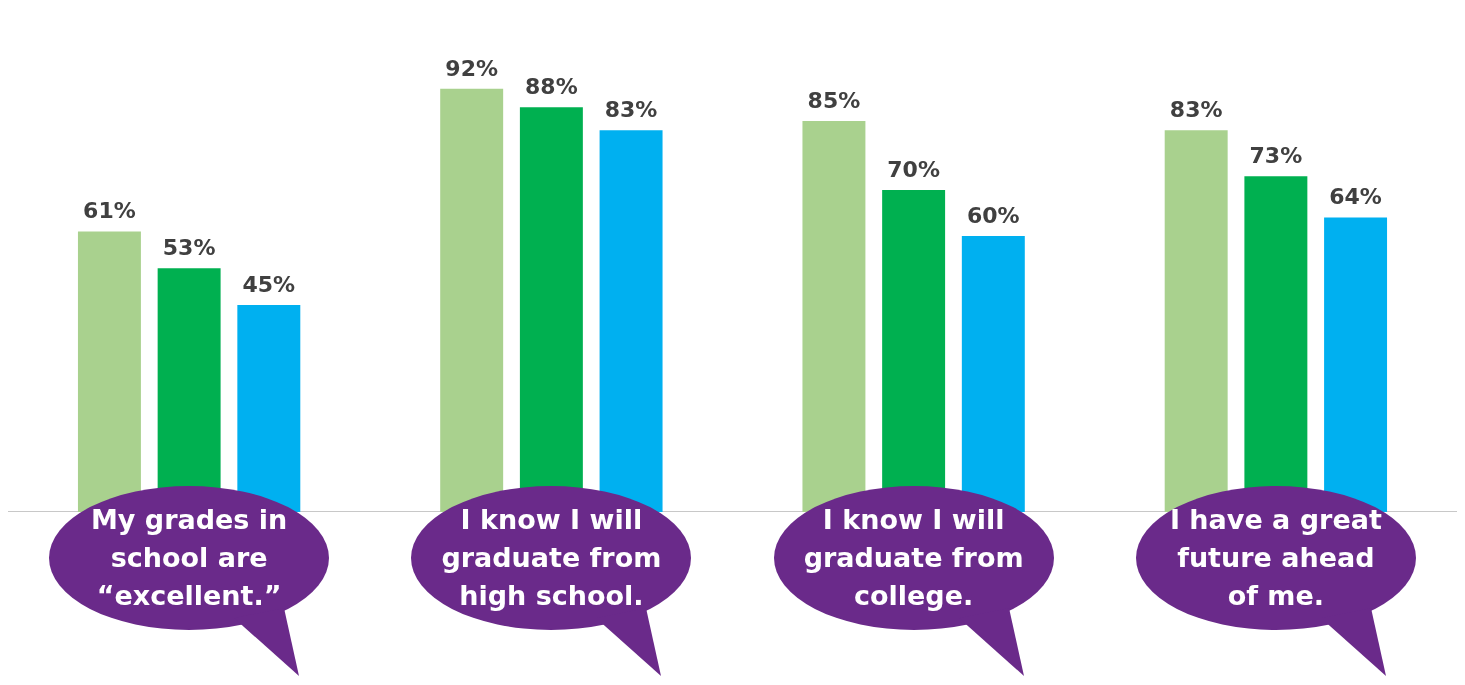  Describe the element at coordinates (913, 558) in the screenshot. I see `x-tick-label: I know I will graduate from college.` at that location.